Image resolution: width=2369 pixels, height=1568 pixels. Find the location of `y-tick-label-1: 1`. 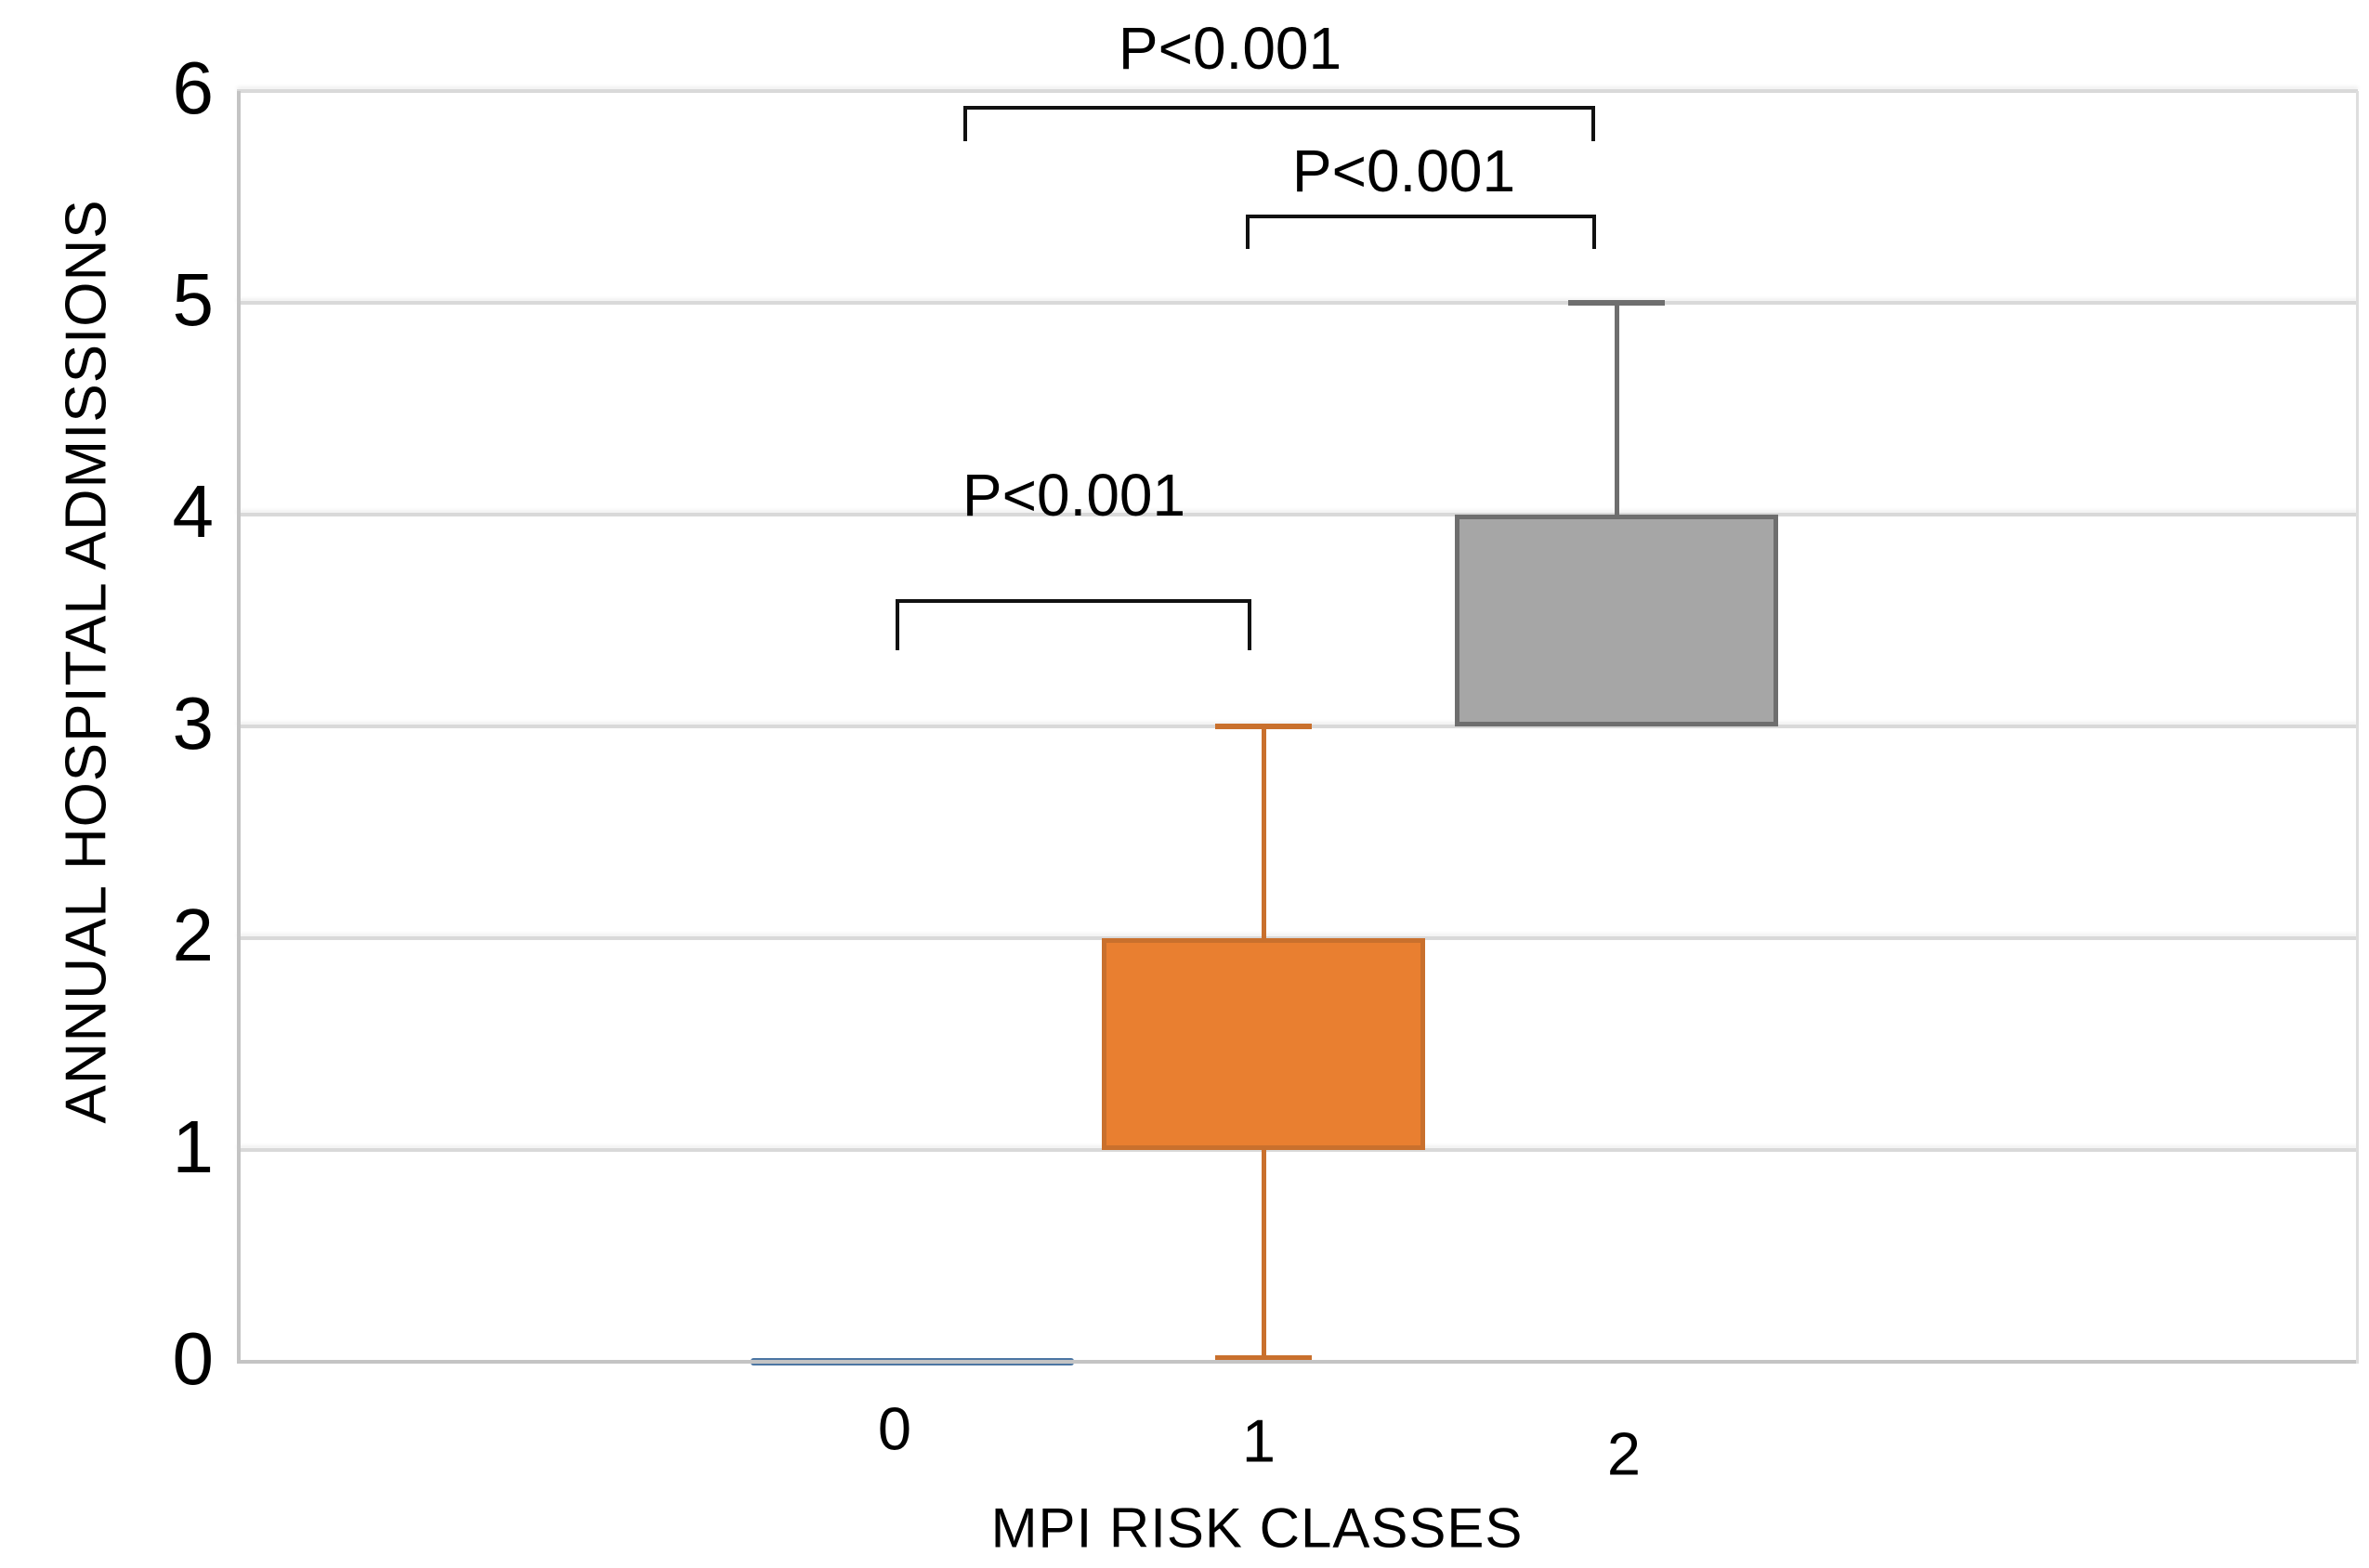

y-tick-label-1: 1 is located at coordinates (193, 1146).